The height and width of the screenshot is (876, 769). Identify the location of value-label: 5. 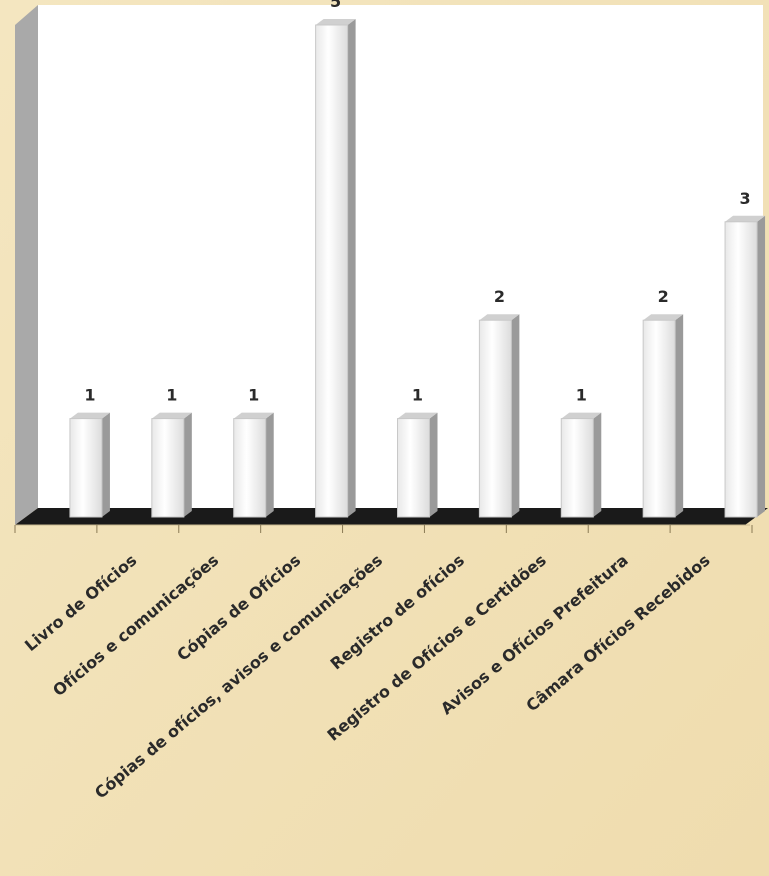
(335, 5).